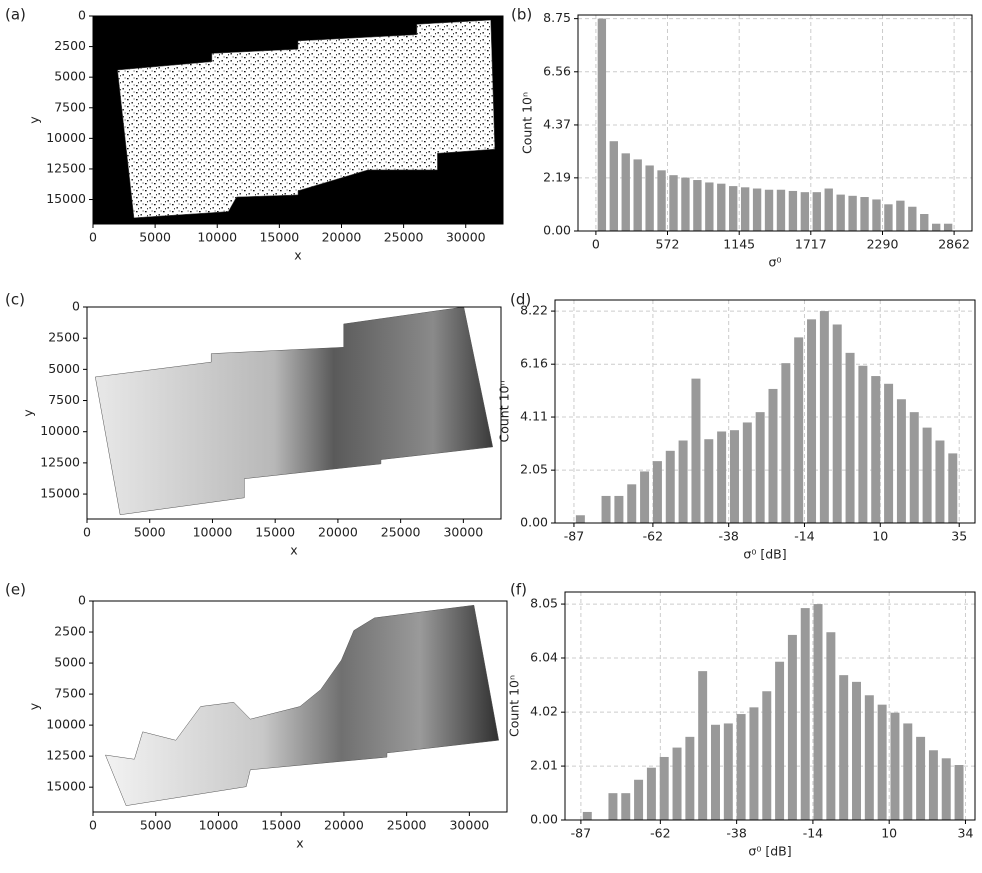 This screenshot has height=873, width=982. What do you see at coordinates (544, 711) in the screenshot?
I see `y-tick-label: 4.02` at bounding box center [544, 711].